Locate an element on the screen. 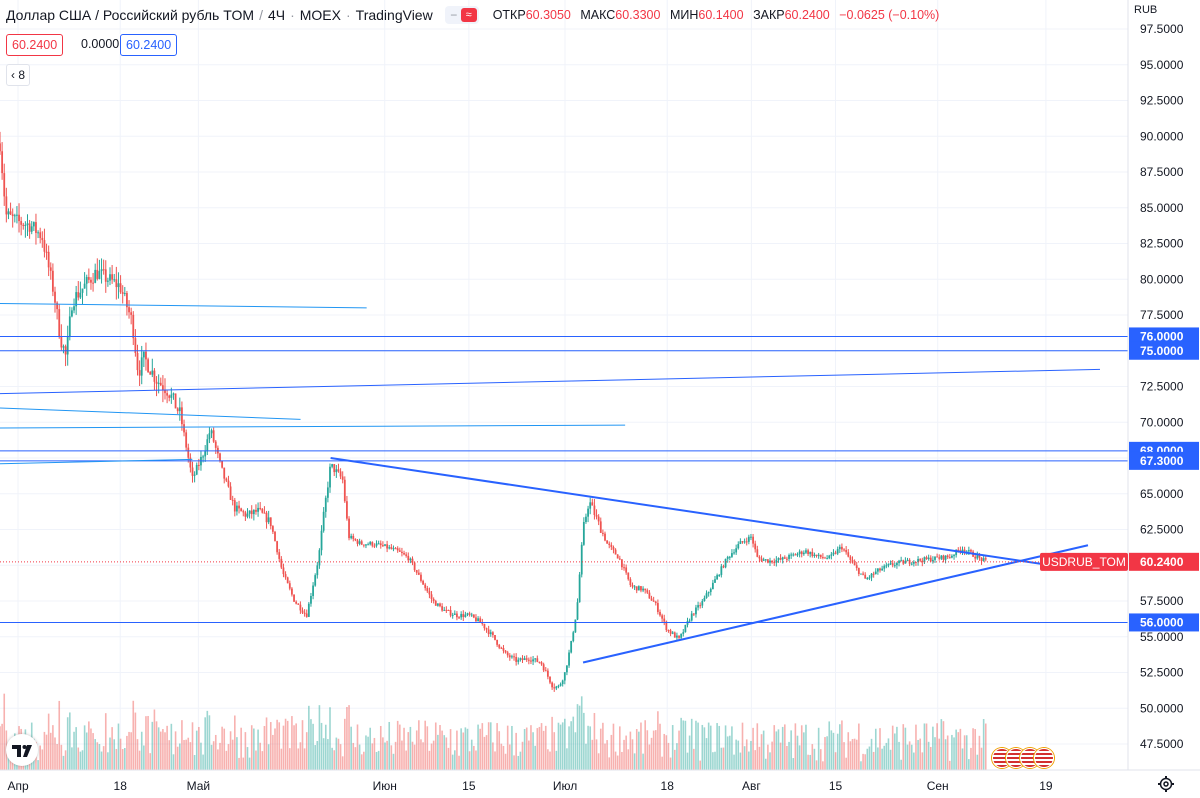  interval-label: 4Ч is located at coordinates (276, 15).